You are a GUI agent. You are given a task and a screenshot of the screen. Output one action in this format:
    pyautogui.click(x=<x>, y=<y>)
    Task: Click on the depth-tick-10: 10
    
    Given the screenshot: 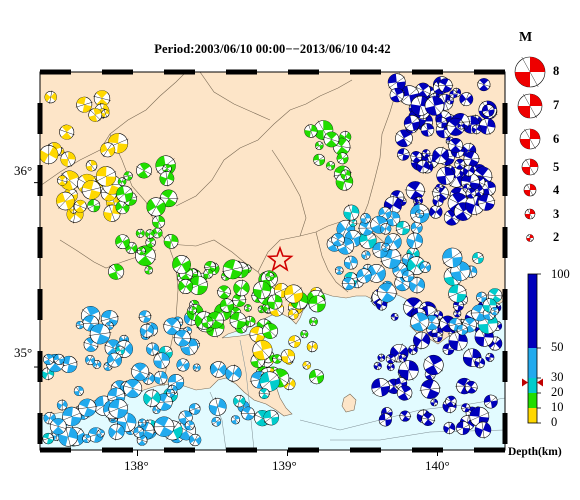 What is the action you would take?
    pyautogui.click(x=557, y=407)
    